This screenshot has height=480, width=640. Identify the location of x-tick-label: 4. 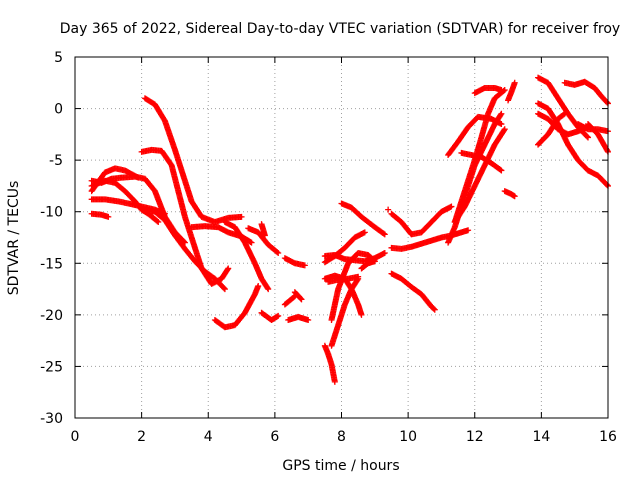
(208, 437).